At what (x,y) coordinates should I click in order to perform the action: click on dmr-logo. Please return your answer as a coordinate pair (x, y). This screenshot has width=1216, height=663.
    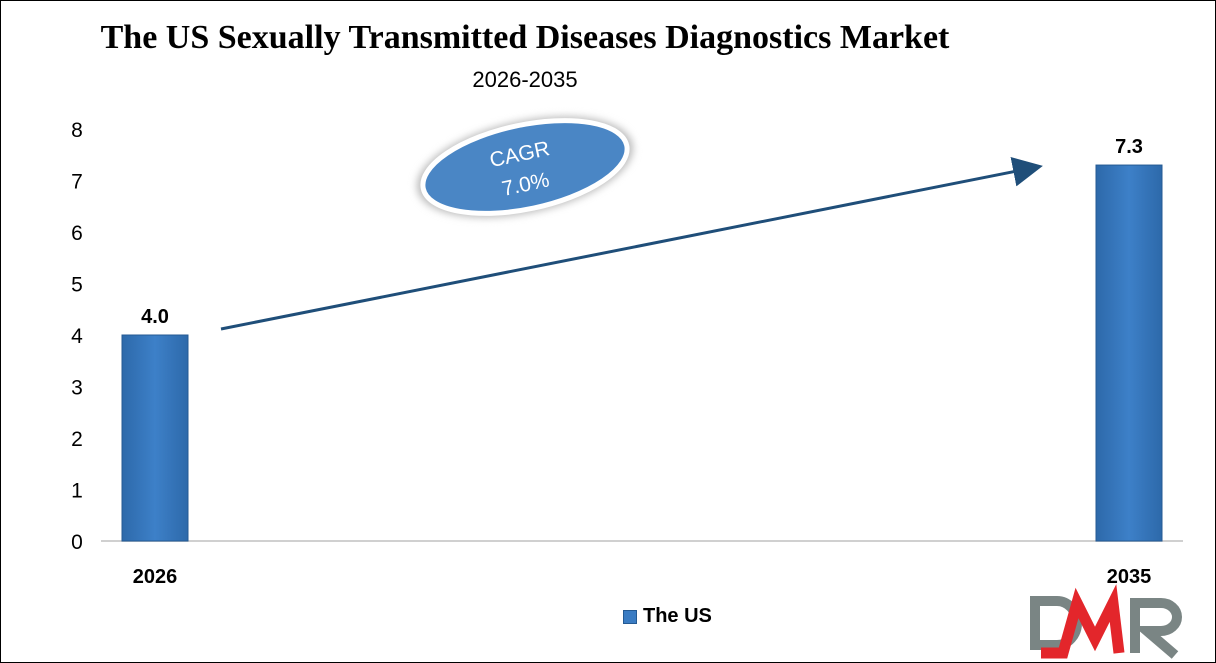
    Looking at the image, I should click on (1106, 621).